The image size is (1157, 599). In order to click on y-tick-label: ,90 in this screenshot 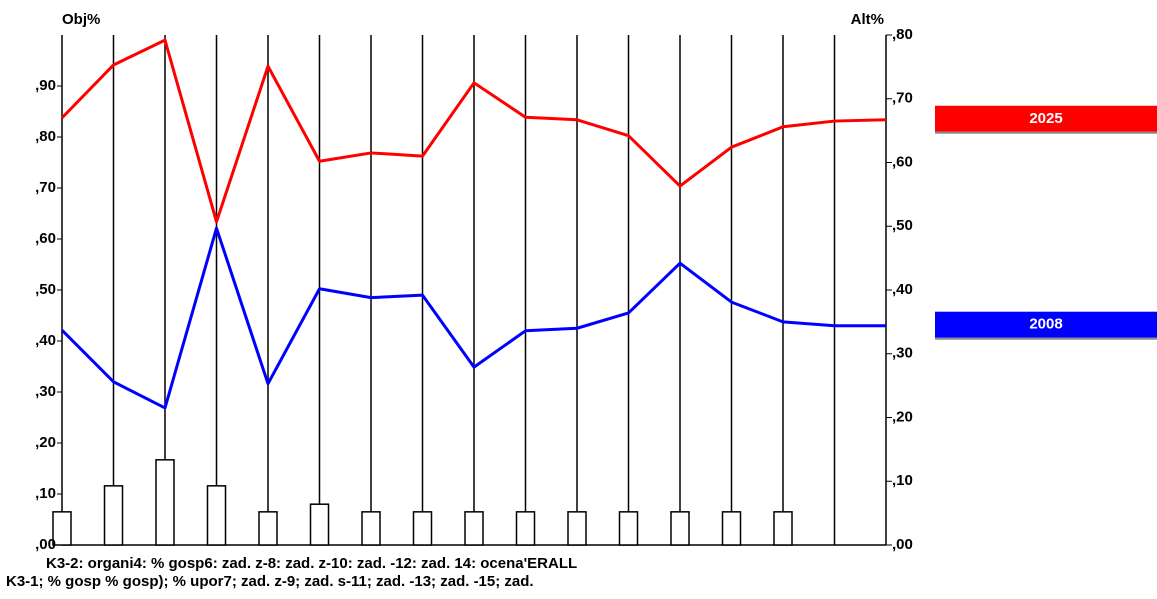, I will do `click(45, 85)`.